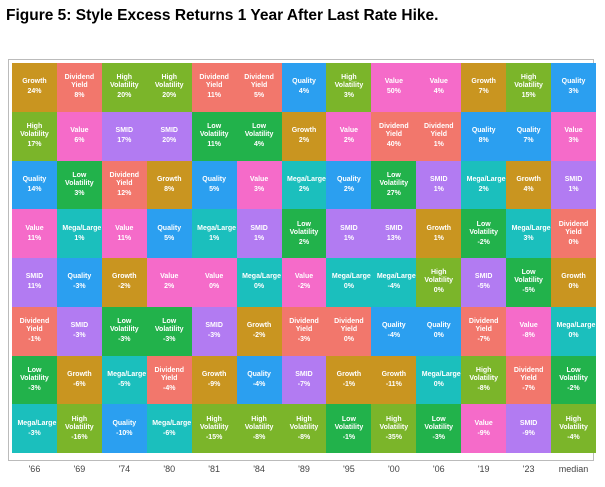 Image resolution: width=605 pixels, height=487 pixels. I want to click on cell: Growth -6%, so click(79, 380).